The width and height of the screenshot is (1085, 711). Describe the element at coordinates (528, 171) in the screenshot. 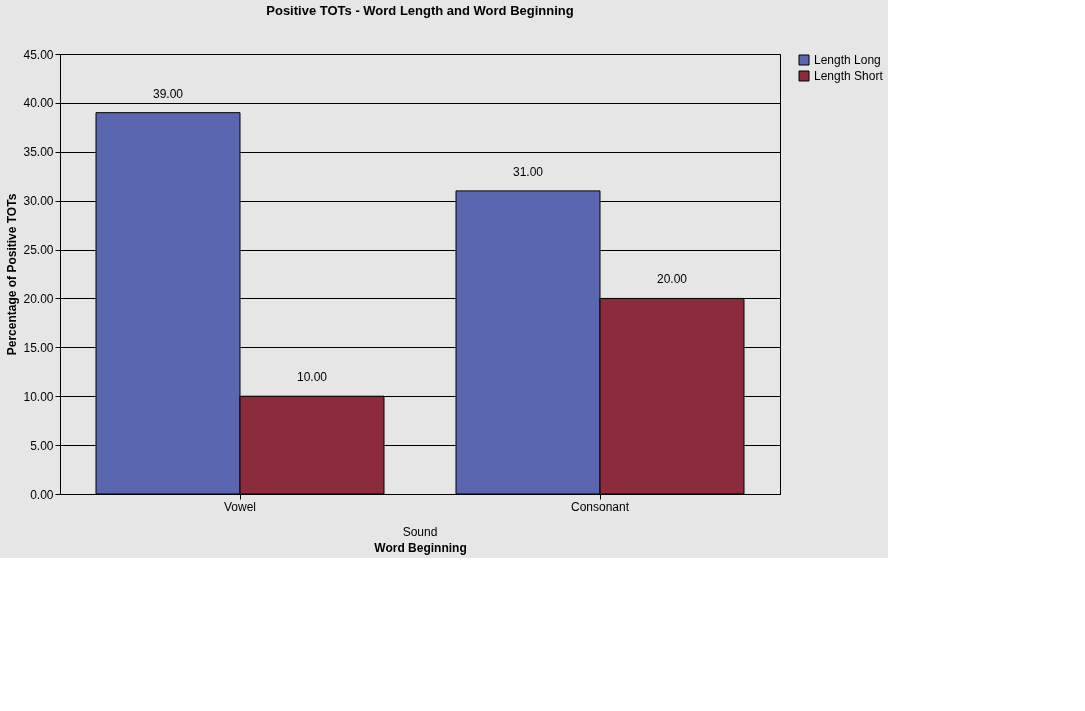

I see `data-label: 31.00` at that location.